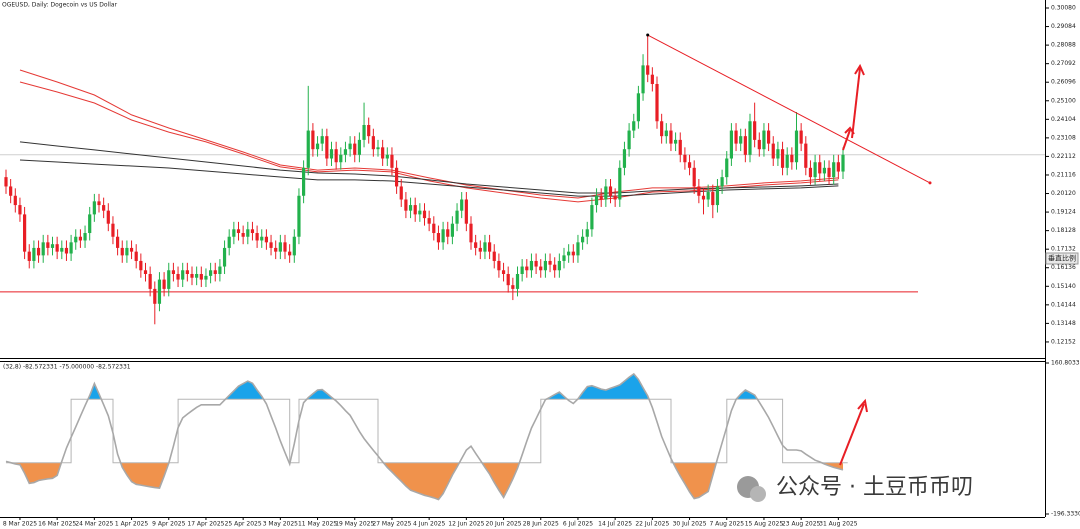  I want to click on y-tick-label: 0.25100, so click(1063, 100).